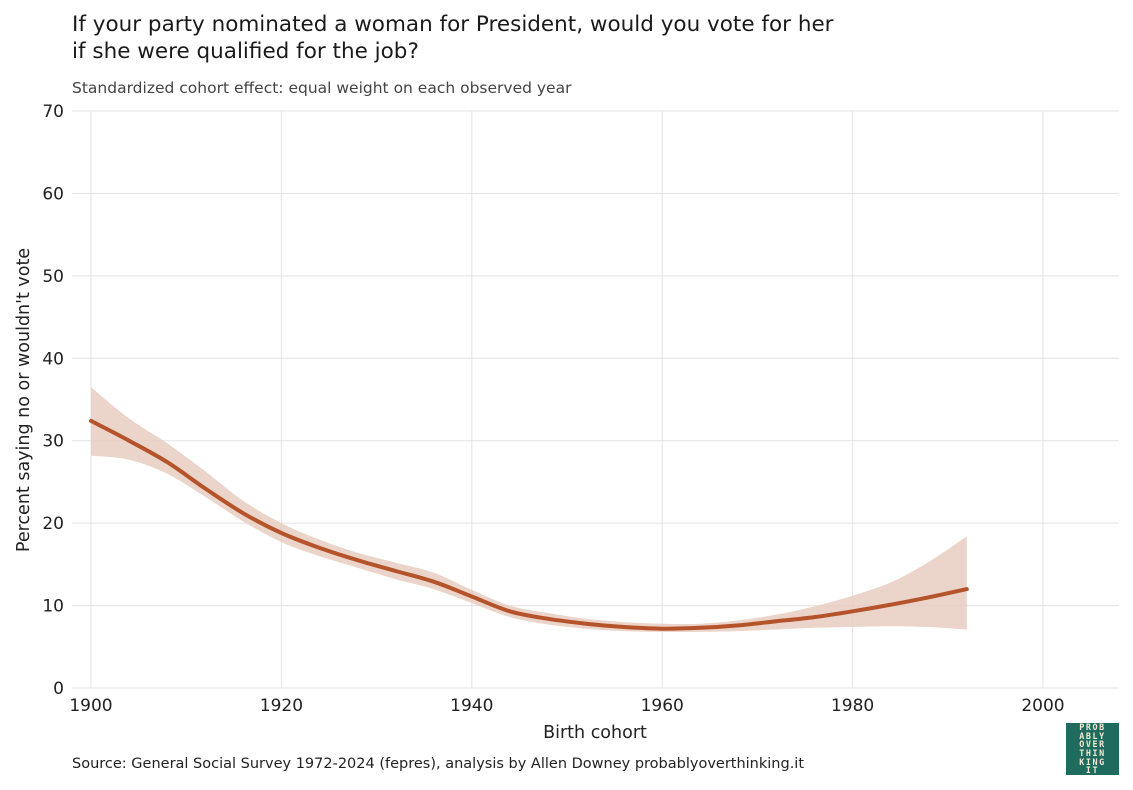  What do you see at coordinates (53, 194) in the screenshot?
I see `y-tick-label: 60` at bounding box center [53, 194].